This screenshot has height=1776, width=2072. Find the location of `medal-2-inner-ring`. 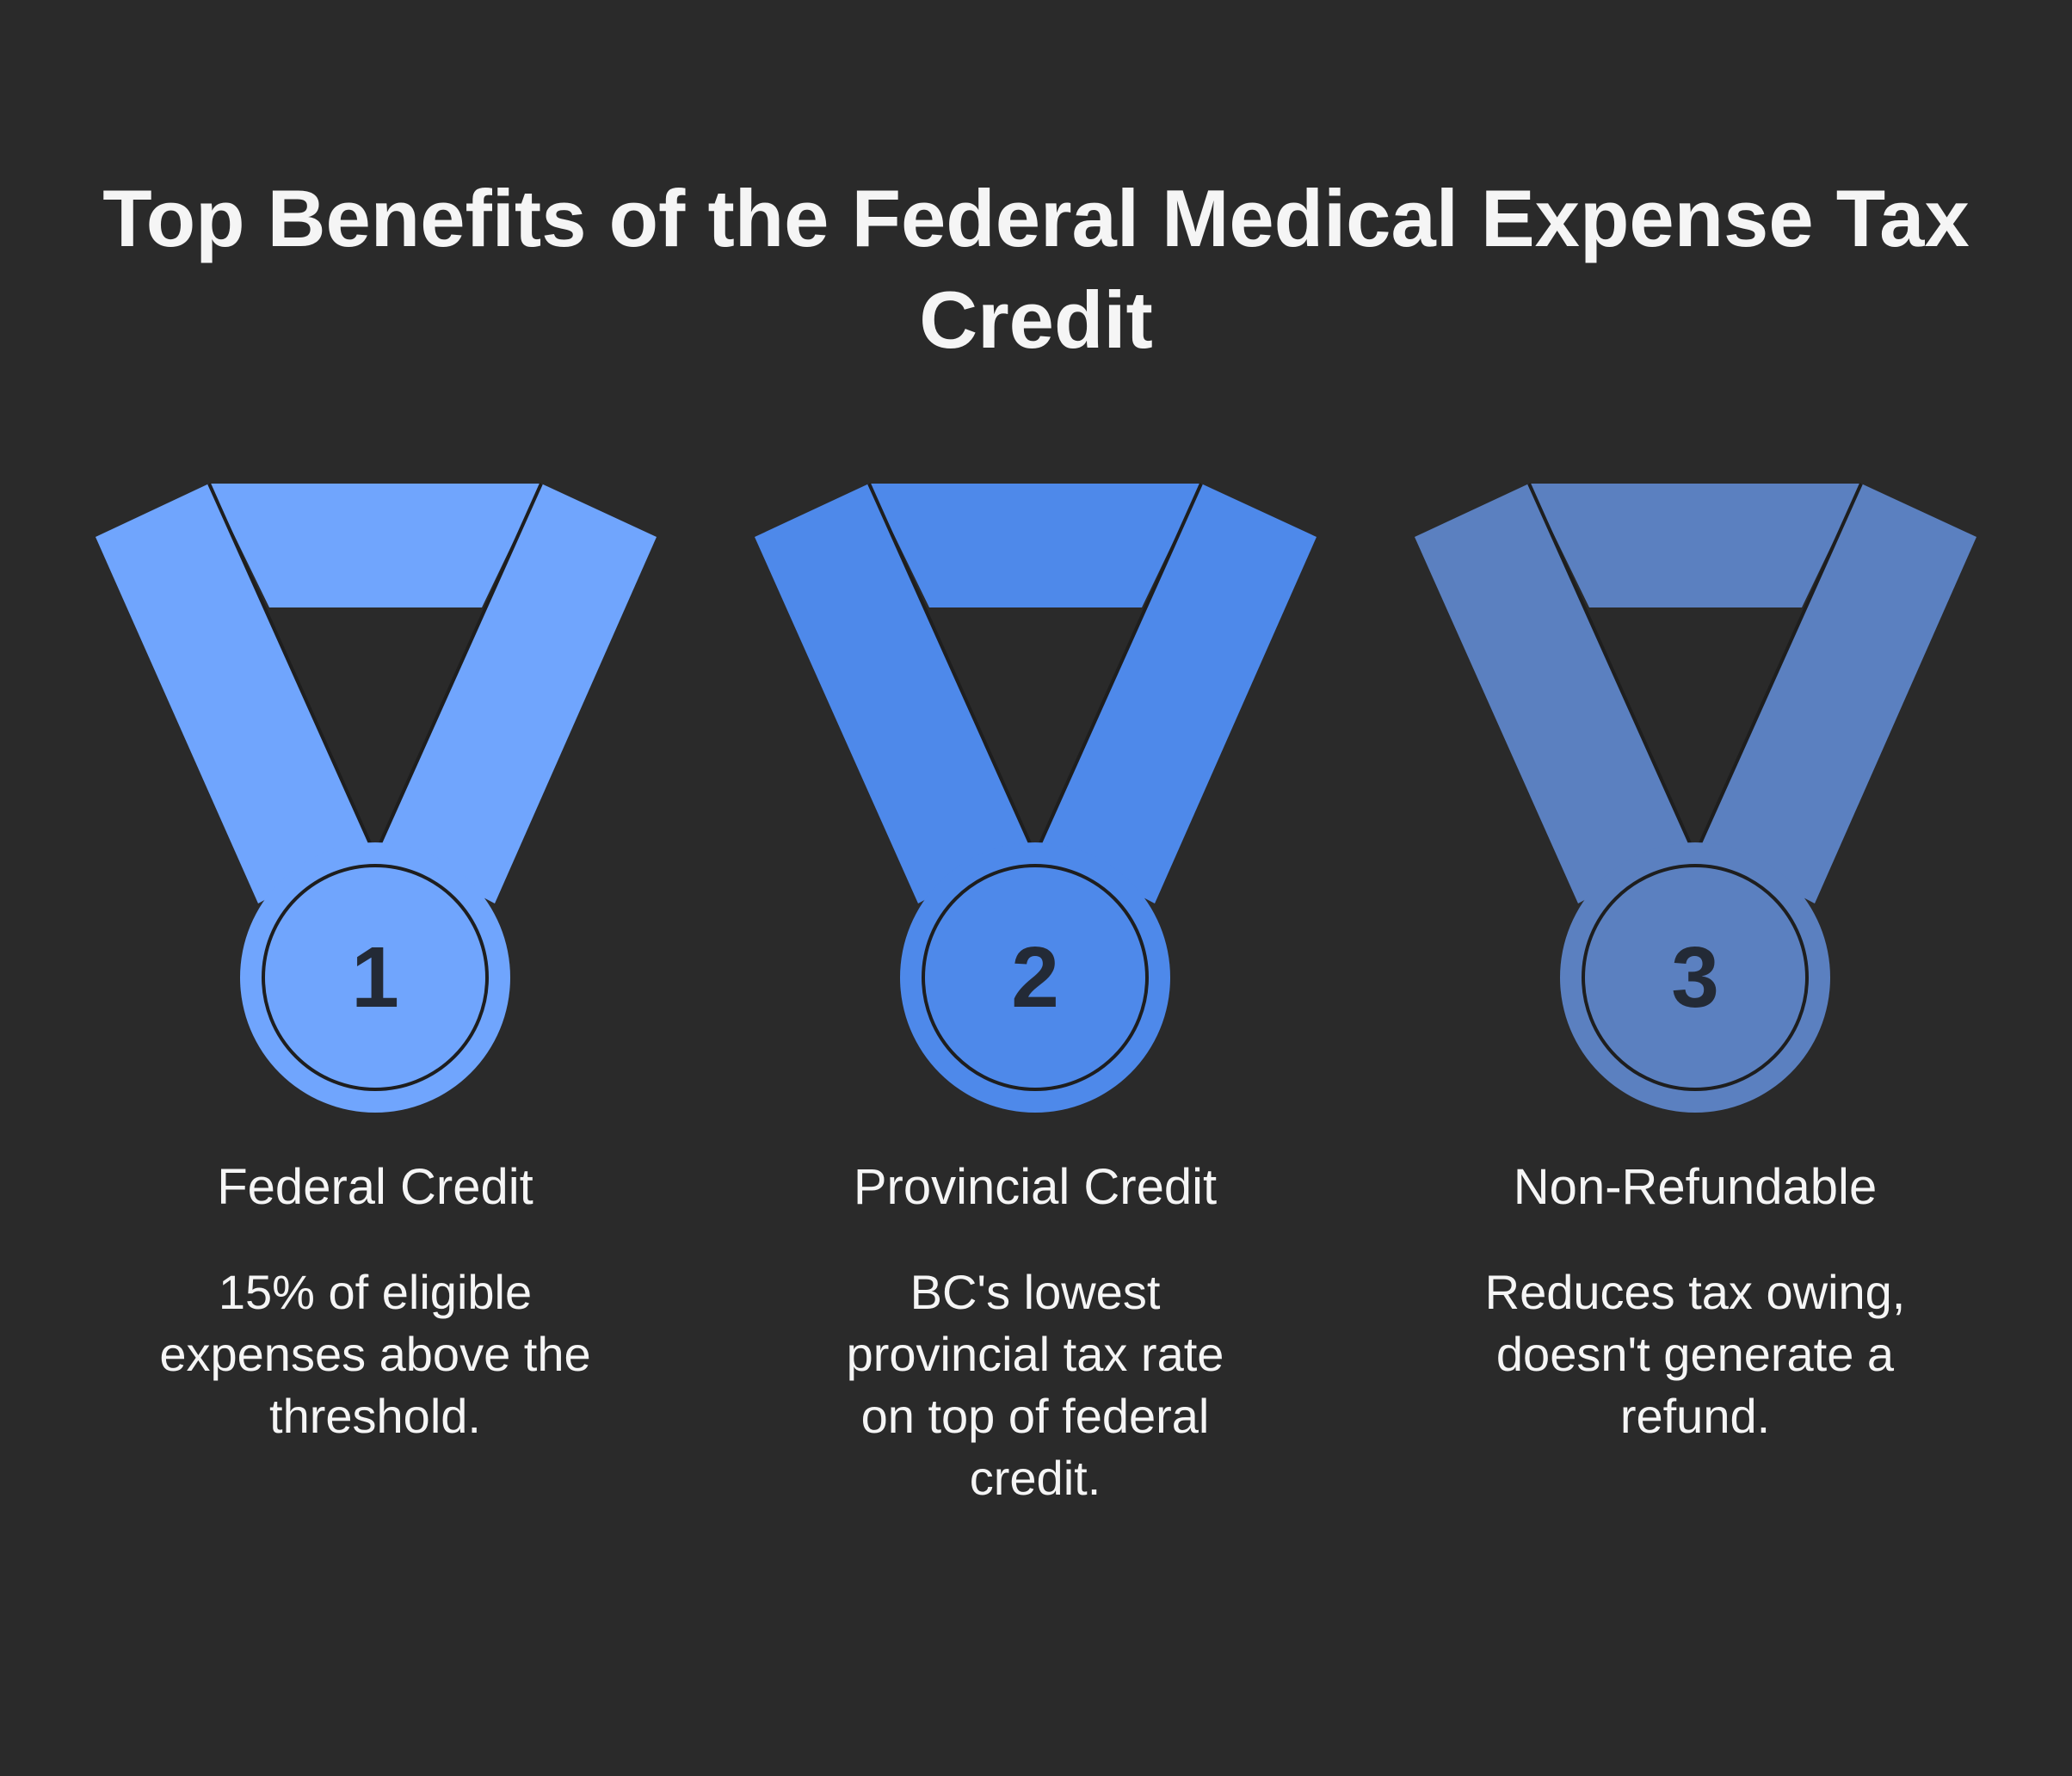

medal-2-inner-ring is located at coordinates (1035, 977).